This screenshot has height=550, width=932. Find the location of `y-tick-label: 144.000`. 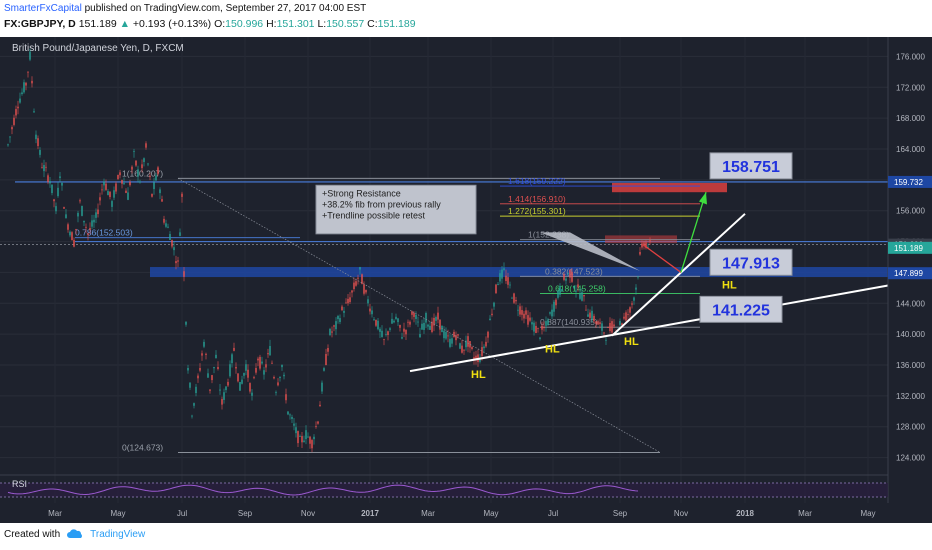

y-tick-label: 144.000 is located at coordinates (910, 303).